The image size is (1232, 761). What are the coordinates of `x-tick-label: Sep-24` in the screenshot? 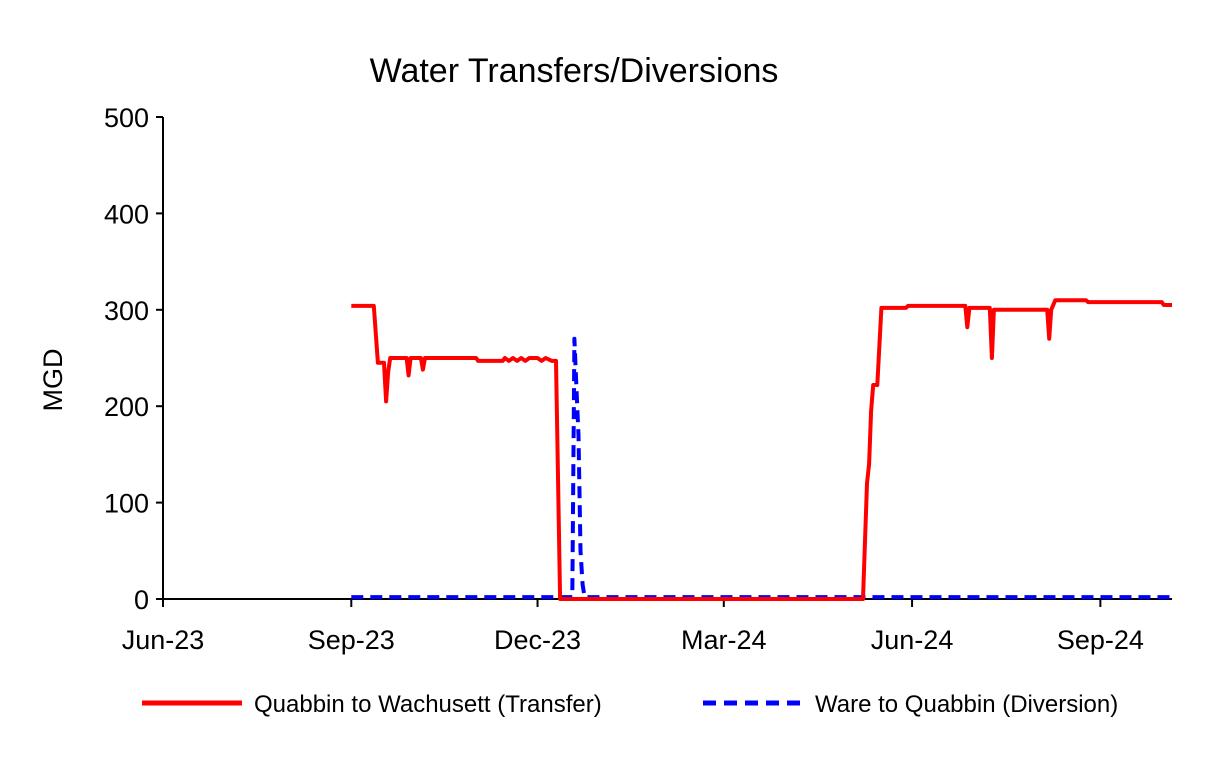 It's located at (1100, 640).